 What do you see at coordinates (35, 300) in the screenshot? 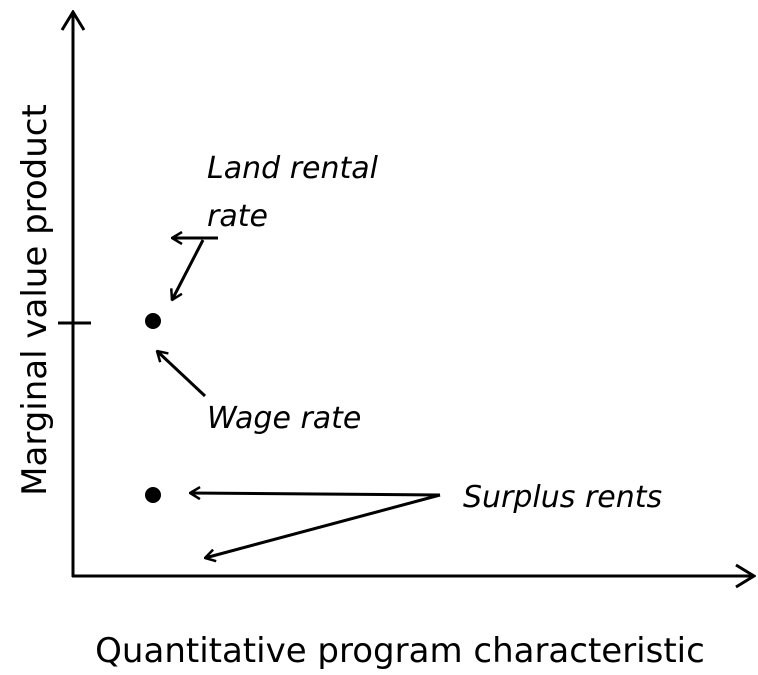
I see `y-axis-label: Marginal value product` at bounding box center [35, 300].